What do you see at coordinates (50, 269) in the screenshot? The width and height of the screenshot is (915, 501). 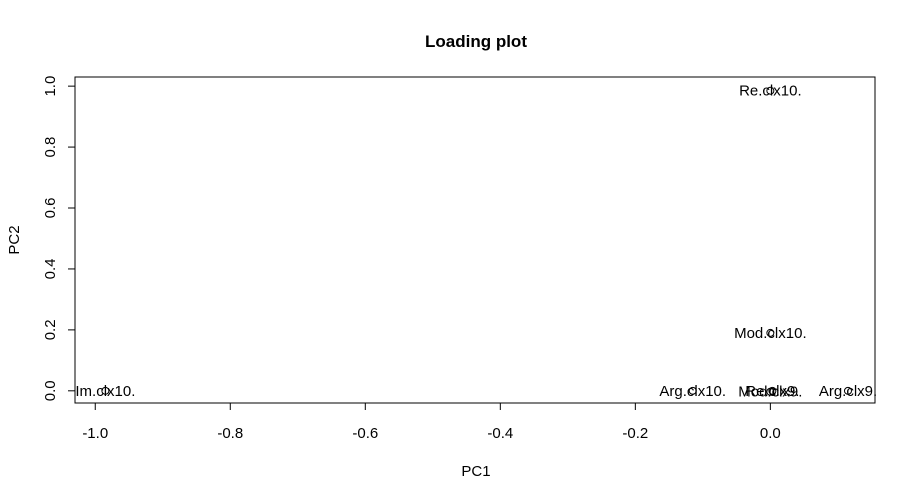 I see `y-tick-label: 0.4` at bounding box center [50, 269].